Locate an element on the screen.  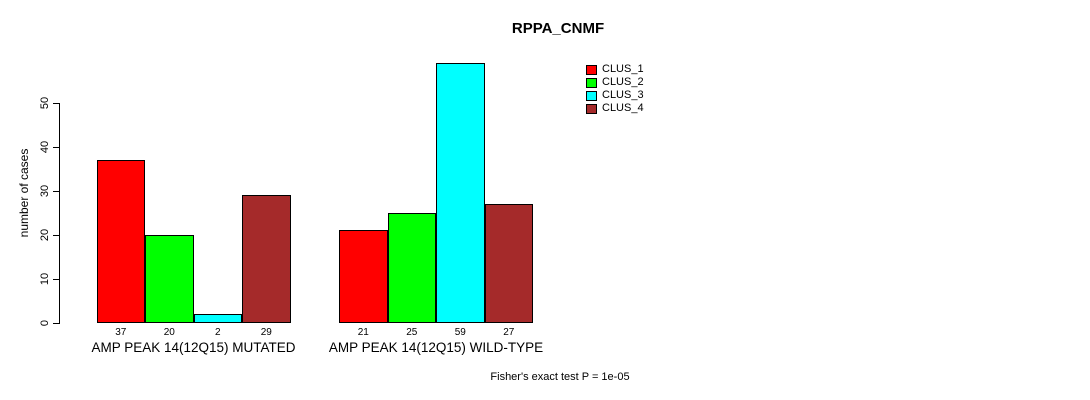
legend-item-clus_1: CLUS_1 is located at coordinates (615, 69).